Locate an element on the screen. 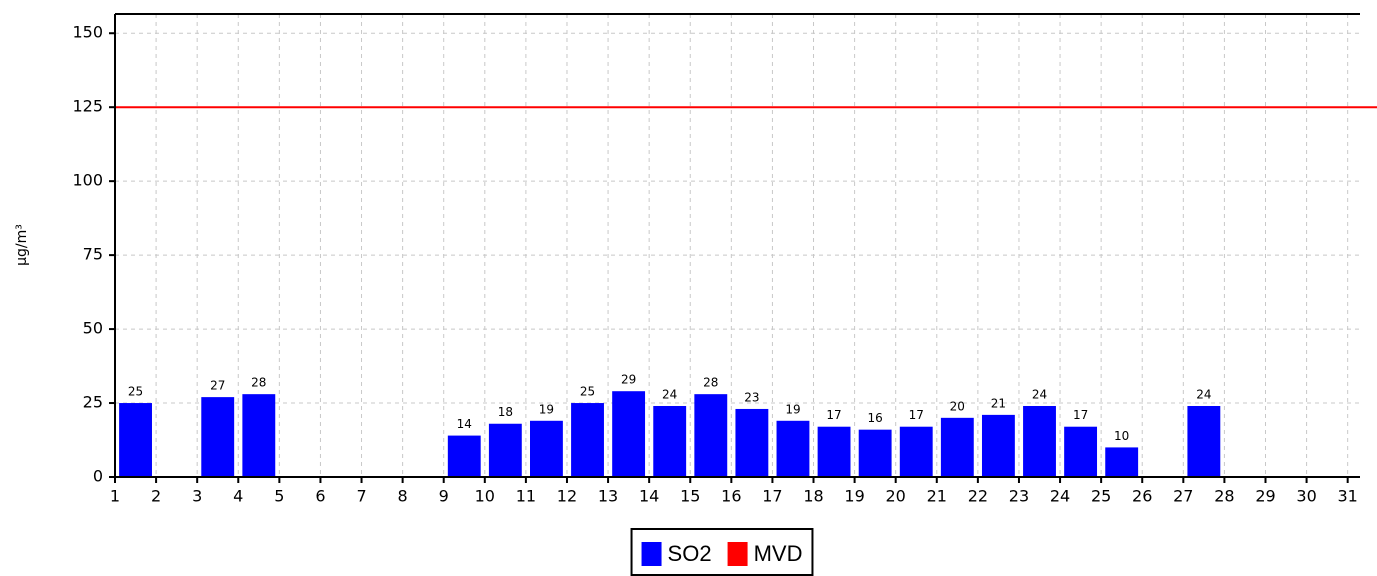 The image size is (1377, 576). value-label: 29 is located at coordinates (628, 380).